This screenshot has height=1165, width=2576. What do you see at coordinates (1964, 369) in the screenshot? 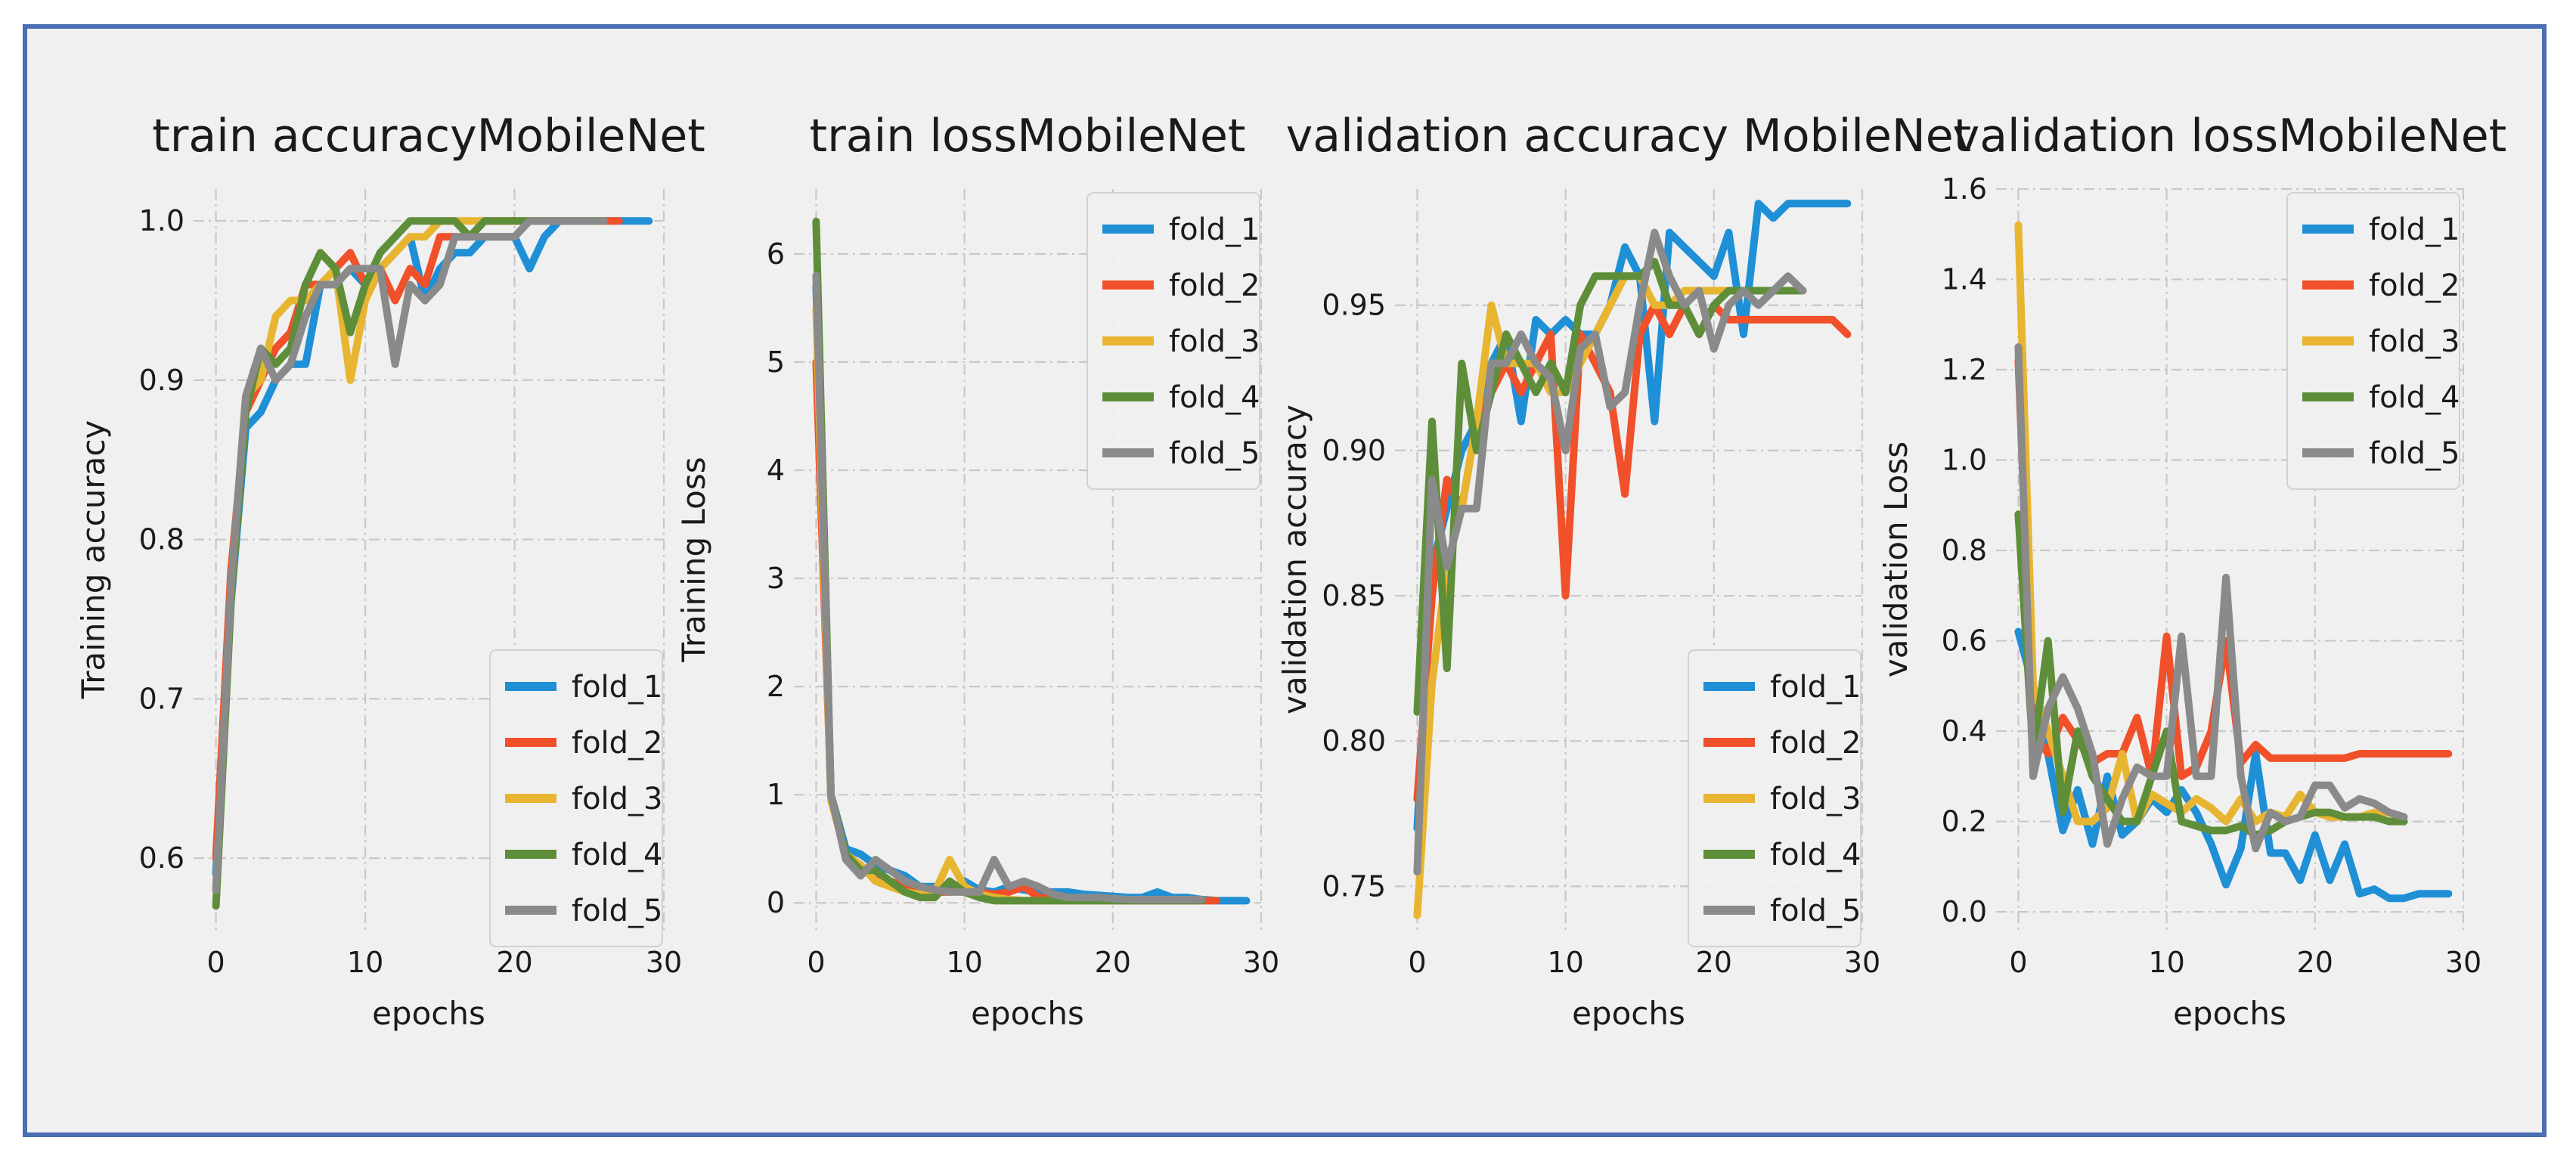
I see `y-tick-label: 1.2` at bounding box center [1964, 369].